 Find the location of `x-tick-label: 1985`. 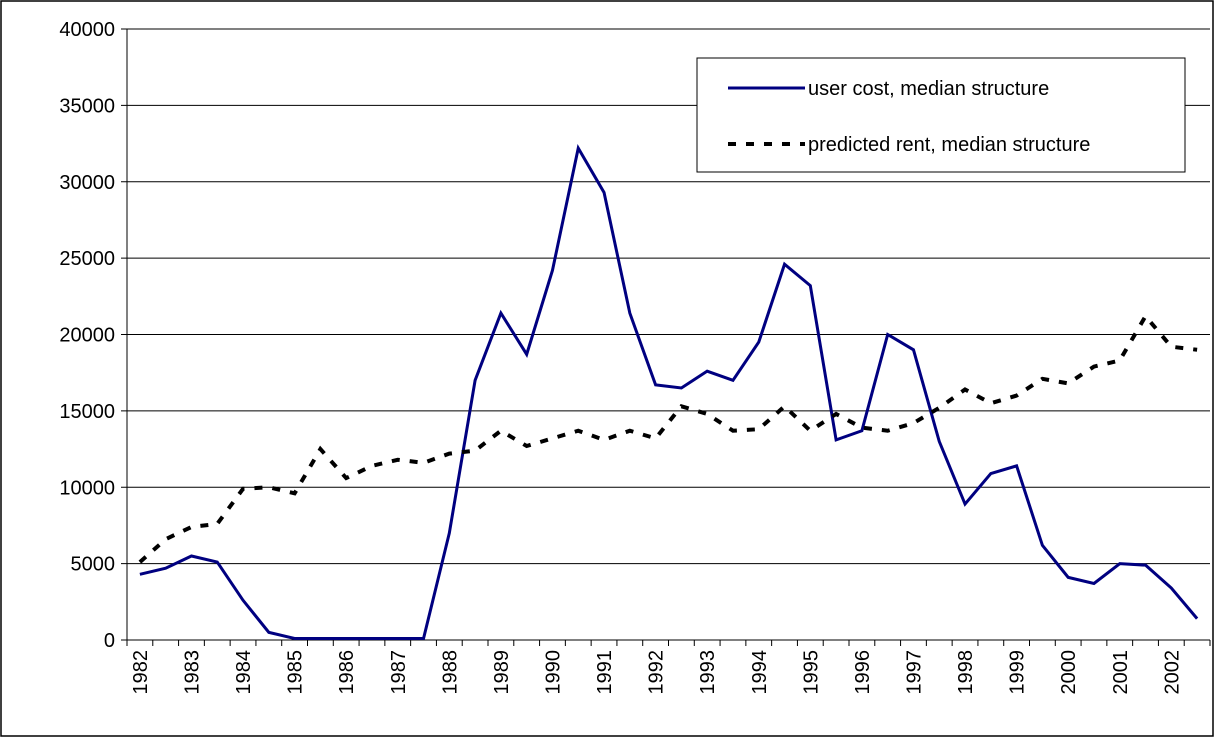

x-tick-label: 1985 is located at coordinates (296, 672).